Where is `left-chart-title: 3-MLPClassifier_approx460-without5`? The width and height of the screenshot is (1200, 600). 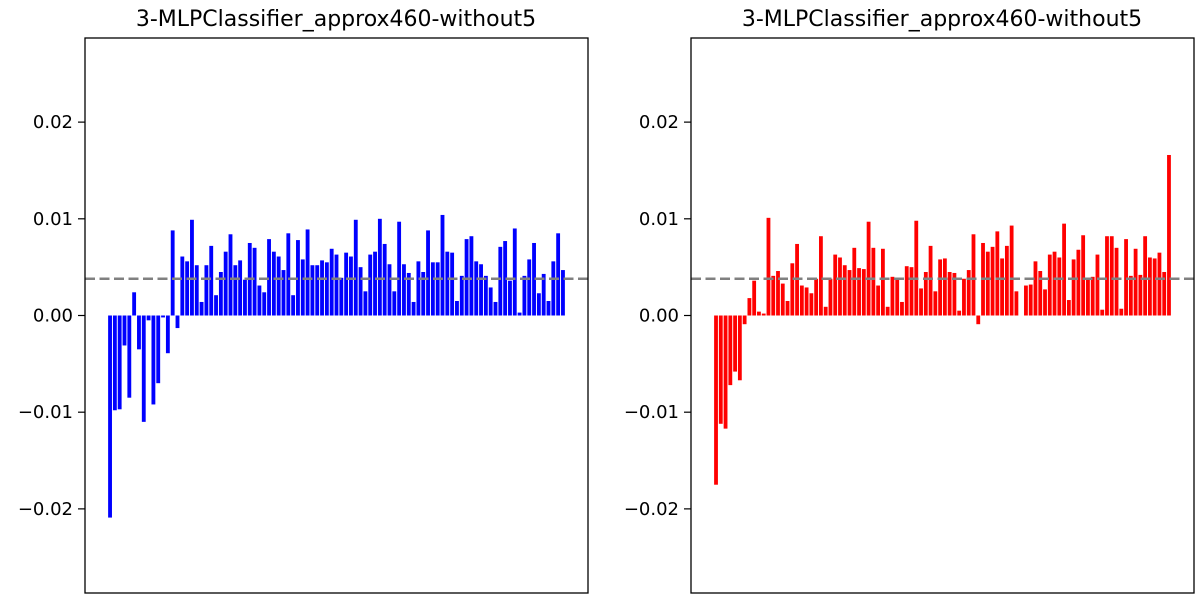
left-chart-title: 3-MLPClassifier_approx460-without5 is located at coordinates (336, 19).